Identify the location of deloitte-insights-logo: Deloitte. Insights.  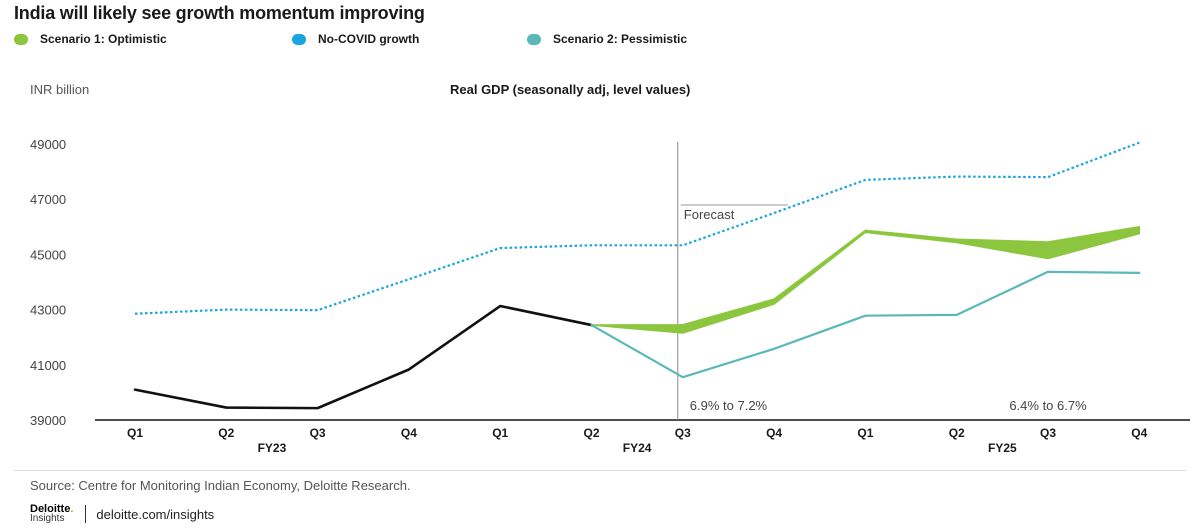
(52, 513).